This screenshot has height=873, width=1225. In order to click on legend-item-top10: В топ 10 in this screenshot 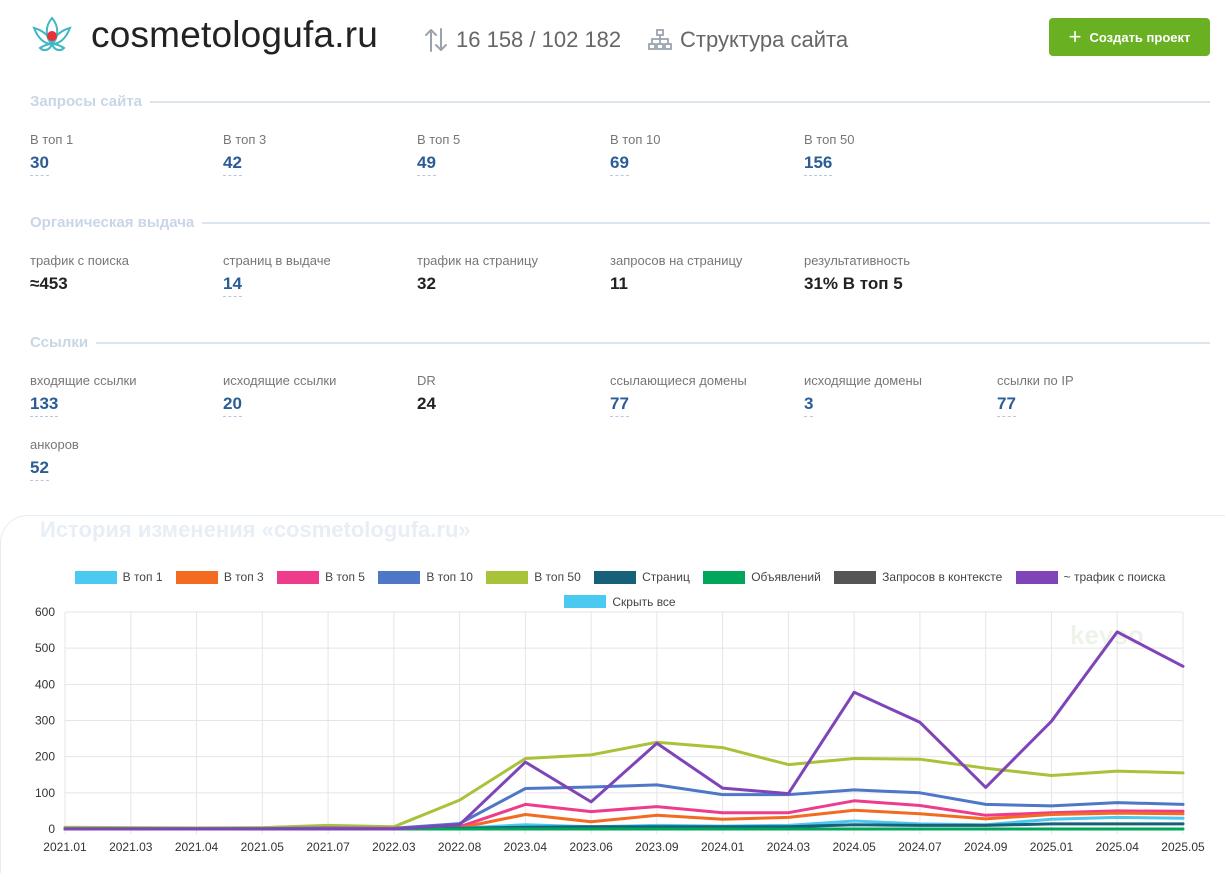, I will do `click(425, 577)`.